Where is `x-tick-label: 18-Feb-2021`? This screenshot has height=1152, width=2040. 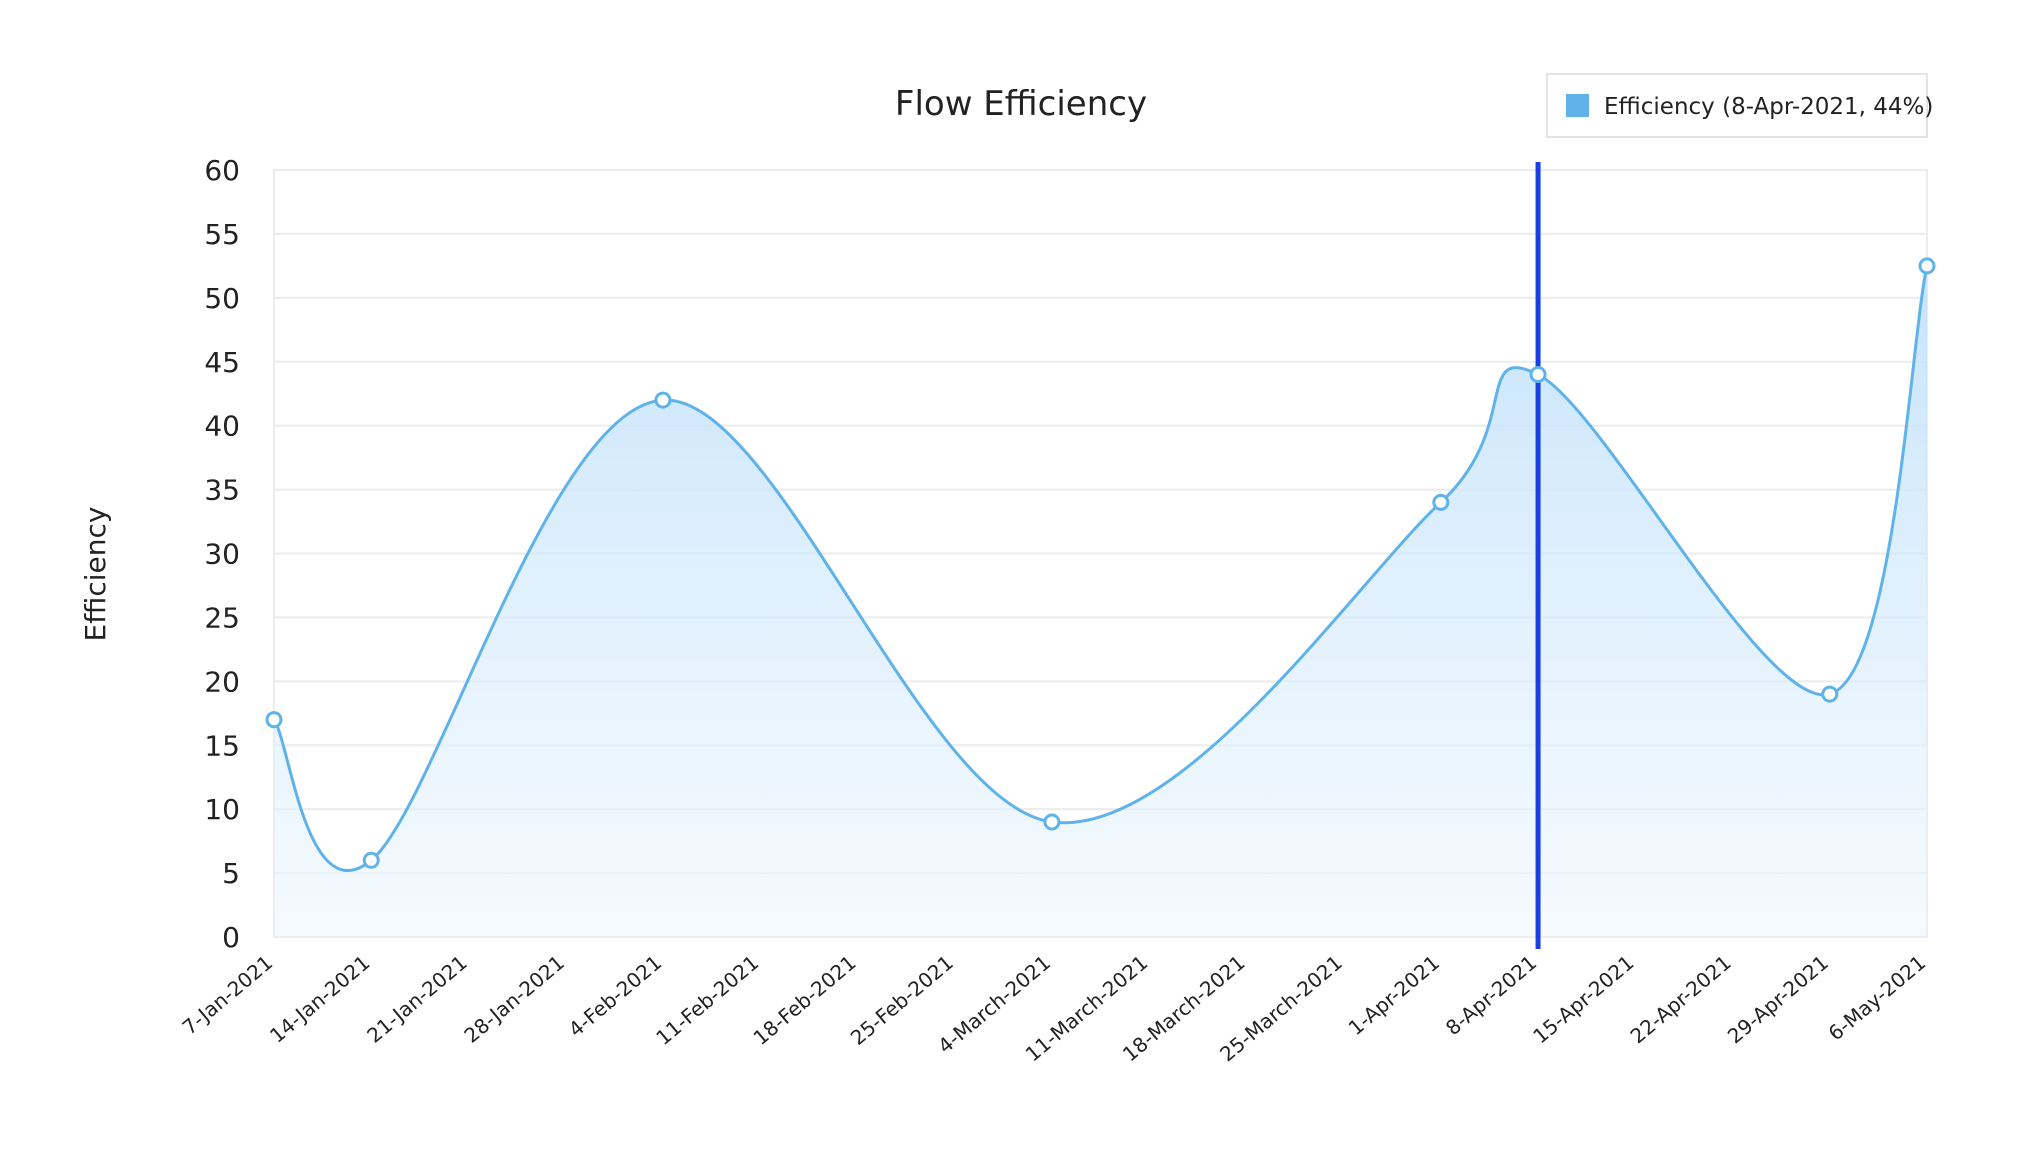
x-tick-label: 18-Feb-2021 is located at coordinates (805, 1000).